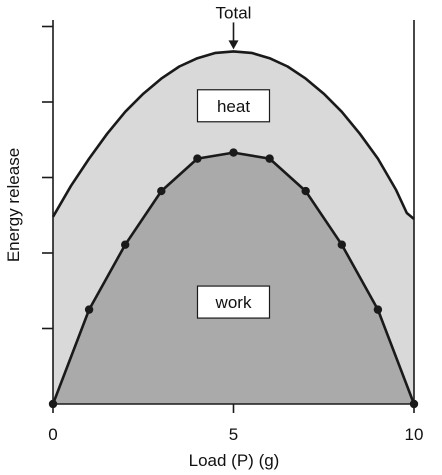 The height and width of the screenshot is (475, 442). I want to click on annotation-arrow-head-total, so click(233, 45).